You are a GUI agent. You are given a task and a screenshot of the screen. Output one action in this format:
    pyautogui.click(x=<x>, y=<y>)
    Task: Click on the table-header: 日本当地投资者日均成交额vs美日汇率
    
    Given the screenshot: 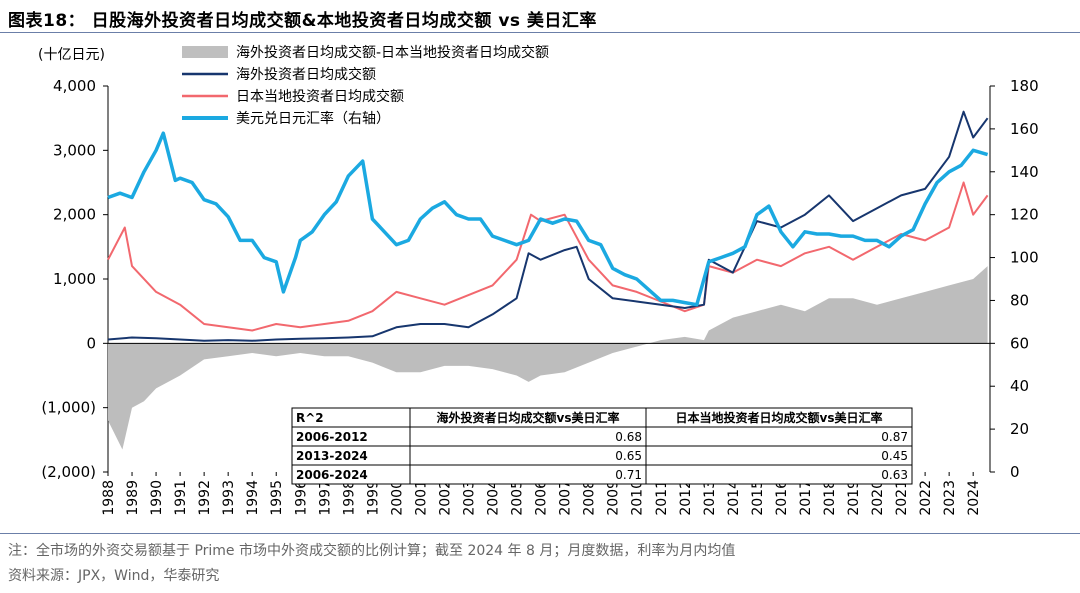 What is the action you would take?
    pyautogui.click(x=779, y=417)
    